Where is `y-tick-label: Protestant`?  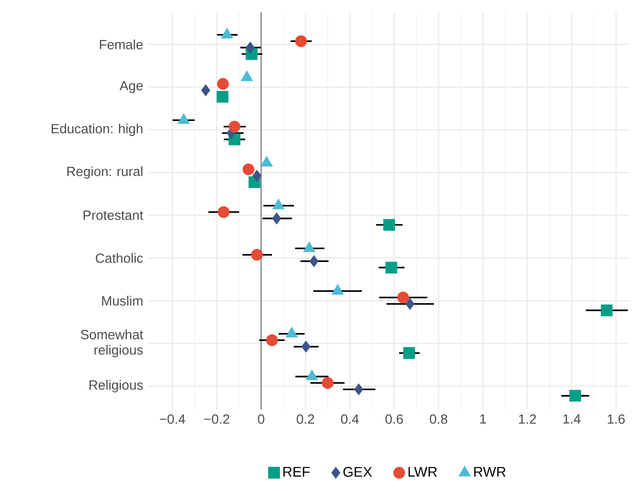
y-tick-label: Protestant is located at coordinates (114, 215).